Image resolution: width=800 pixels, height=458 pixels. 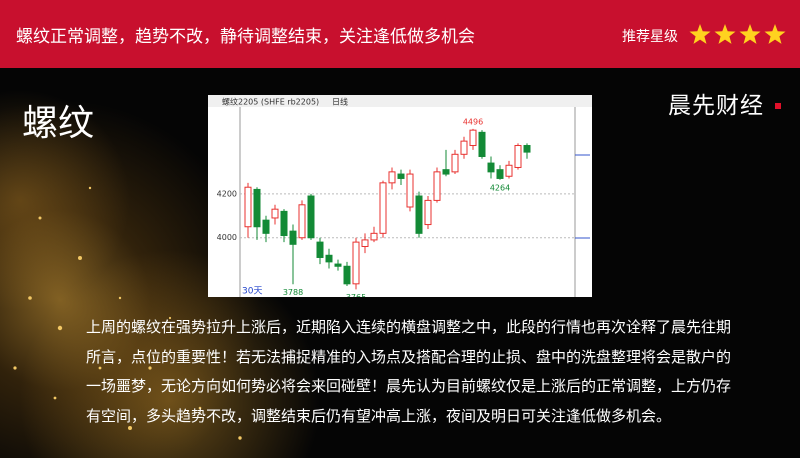 What do you see at coordinates (500, 187) in the screenshot?
I see `price-annotation: 4264` at bounding box center [500, 187].